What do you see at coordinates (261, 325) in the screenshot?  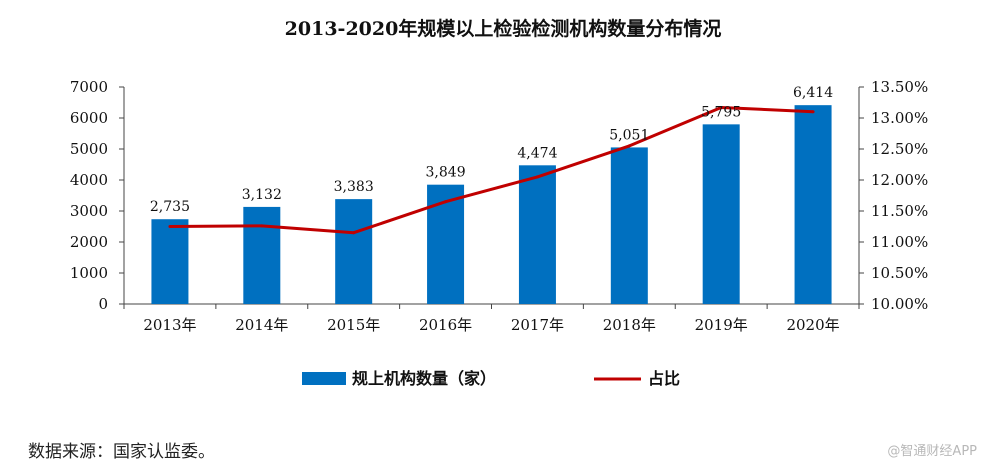 I see `x-tick-label: 2014年` at bounding box center [261, 325].